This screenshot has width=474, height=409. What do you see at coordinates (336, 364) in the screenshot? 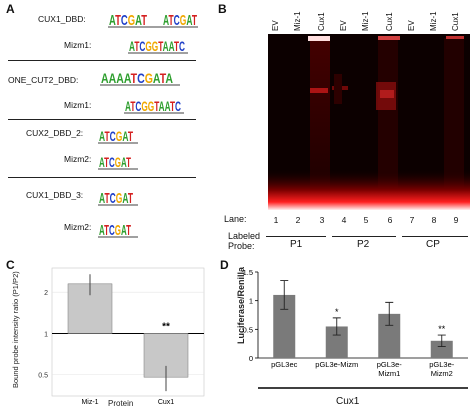
I see `x-tick-label: pGL3e-Mizm` at bounding box center [336, 364].